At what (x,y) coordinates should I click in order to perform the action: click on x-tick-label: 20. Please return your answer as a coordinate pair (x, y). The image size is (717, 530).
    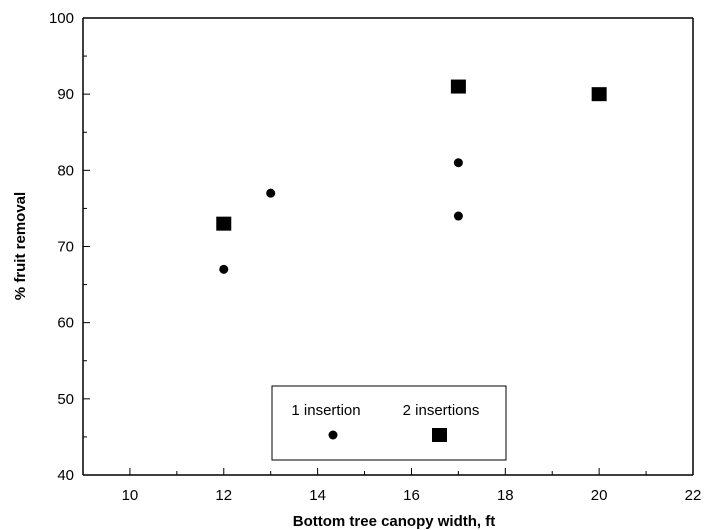
    Looking at the image, I should click on (599, 495).